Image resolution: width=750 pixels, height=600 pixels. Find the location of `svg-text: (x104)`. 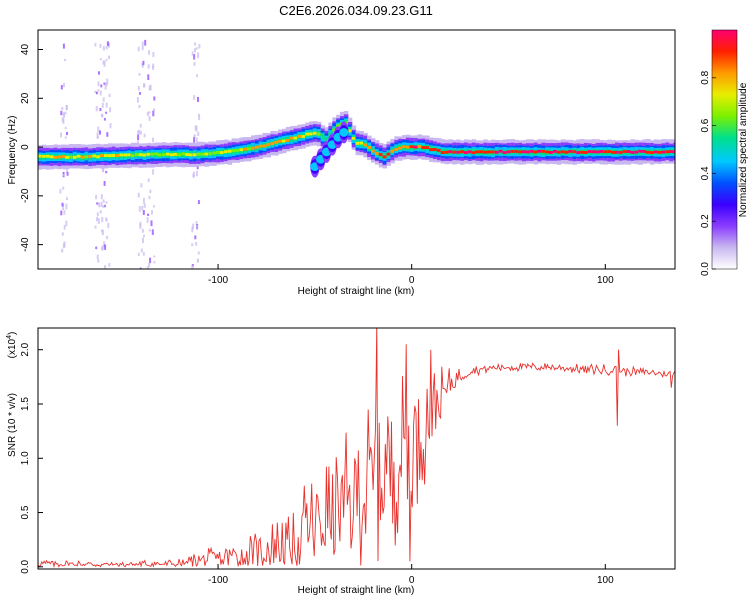

svg-text: (x104) is located at coordinates (12, 345).